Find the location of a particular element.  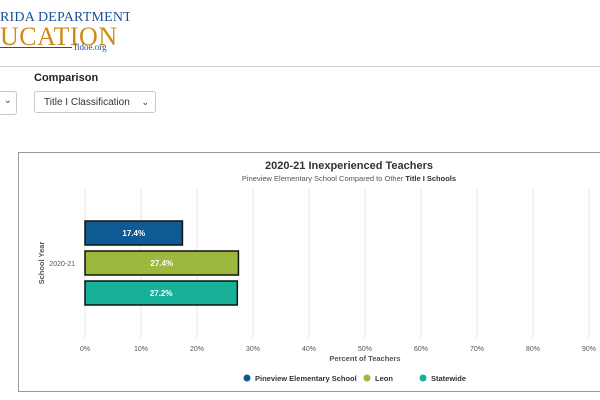

x-tick-label: 40% is located at coordinates (309, 349).